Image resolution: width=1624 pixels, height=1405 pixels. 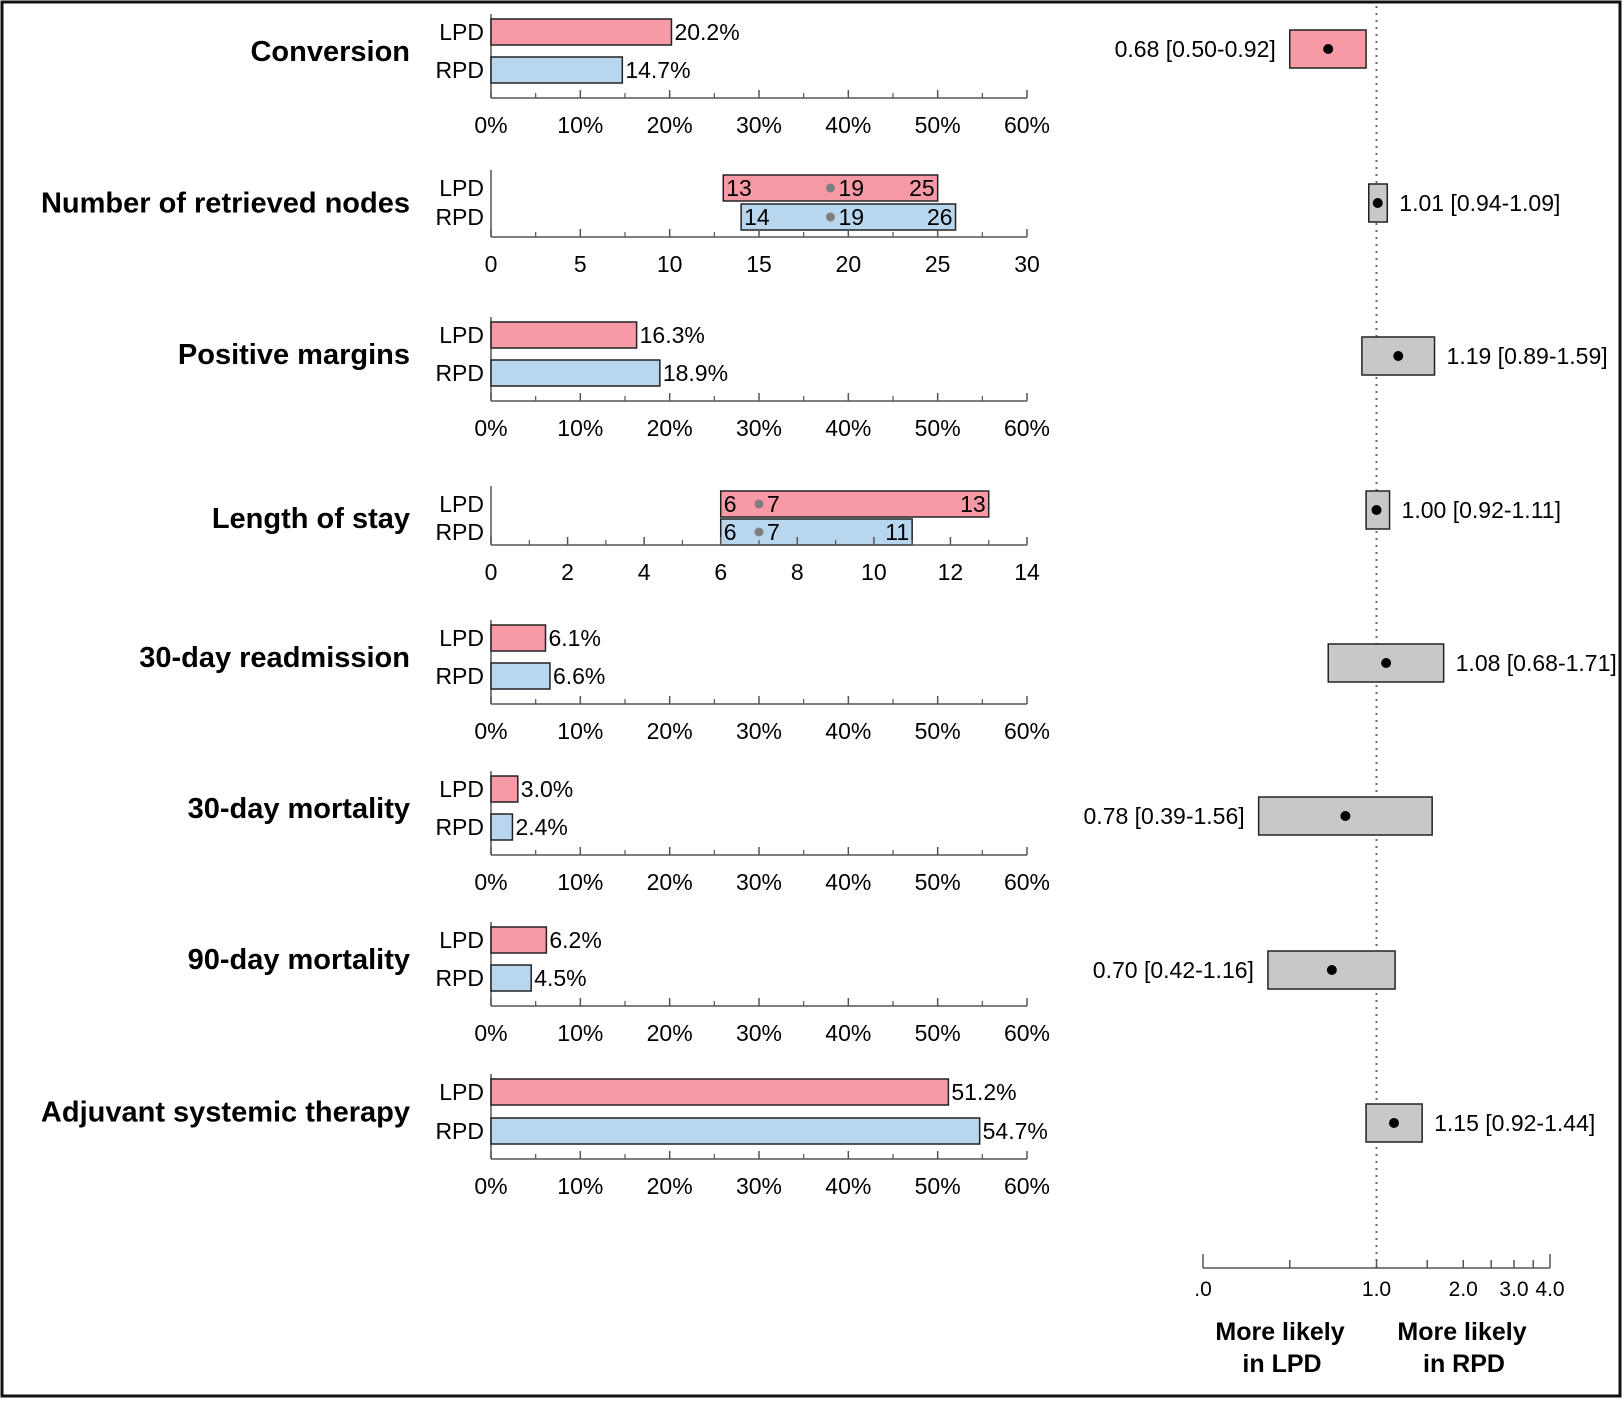 What do you see at coordinates (1027, 264) in the screenshot?
I see `x-tick-label: 30` at bounding box center [1027, 264].